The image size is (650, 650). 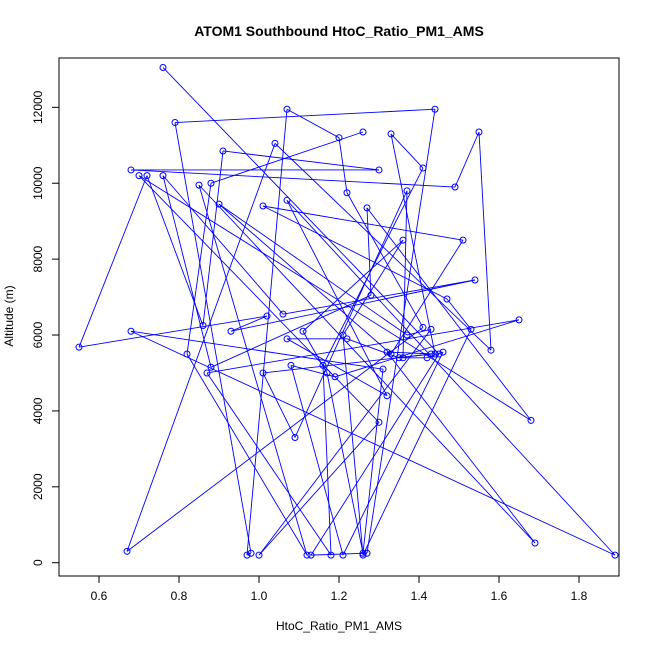 I want to click on chart-title: ATOM1 Southbound HtoC_Ratio_PM1_AMS, so click(x=339, y=31).